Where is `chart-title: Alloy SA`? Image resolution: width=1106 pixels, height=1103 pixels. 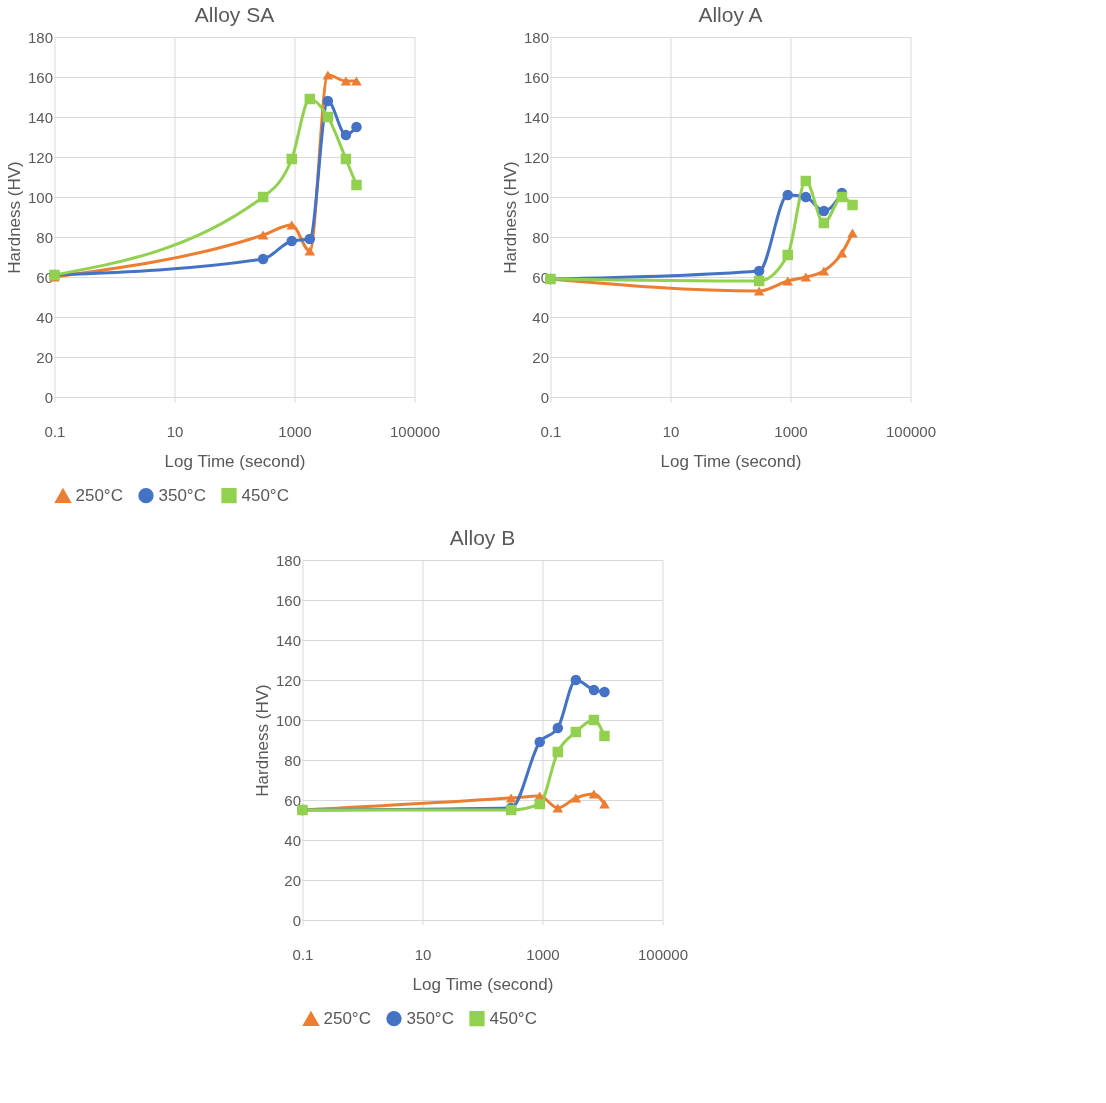 chart-title: Alloy SA is located at coordinates (234, 14).